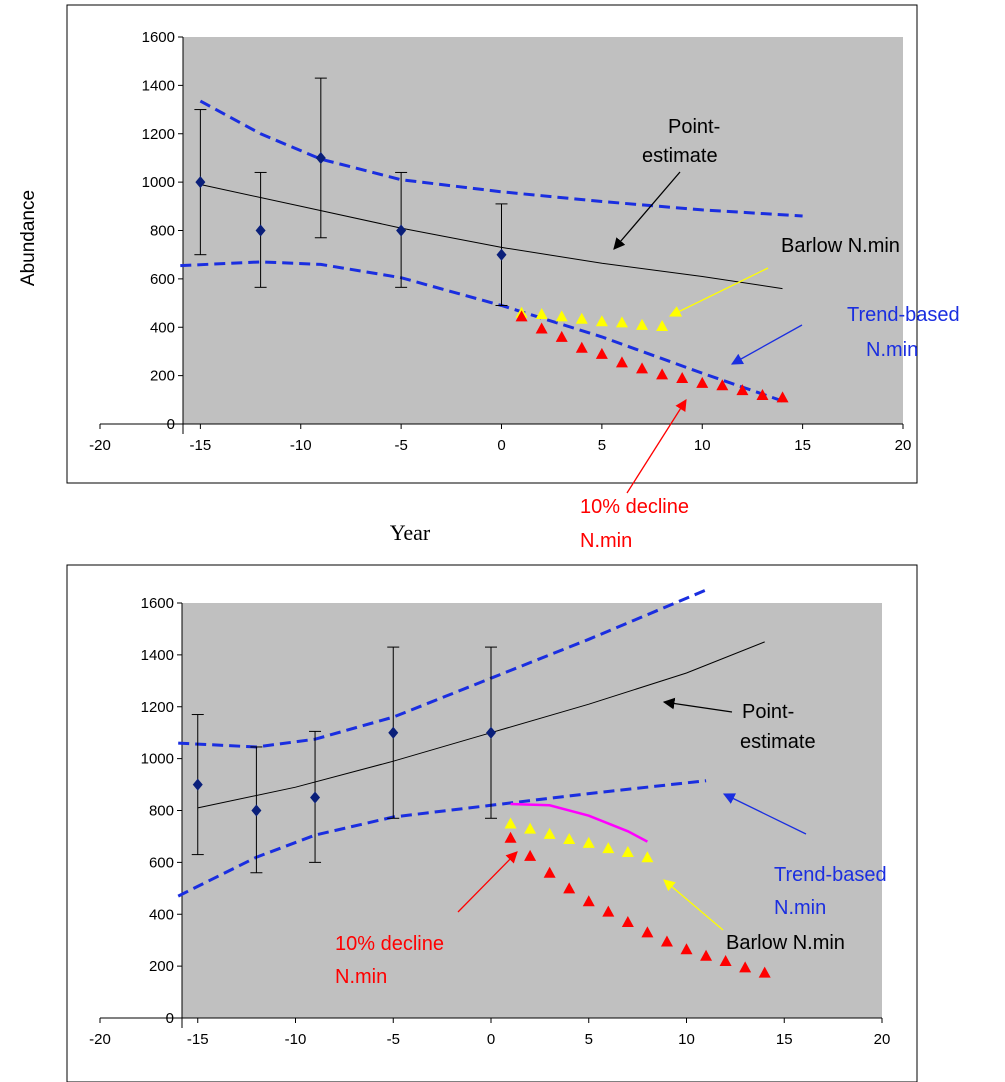 The height and width of the screenshot is (1082, 1005). Describe the element at coordinates (162, 327) in the screenshot. I see `chart-1-y-tick-label: 400` at that location.